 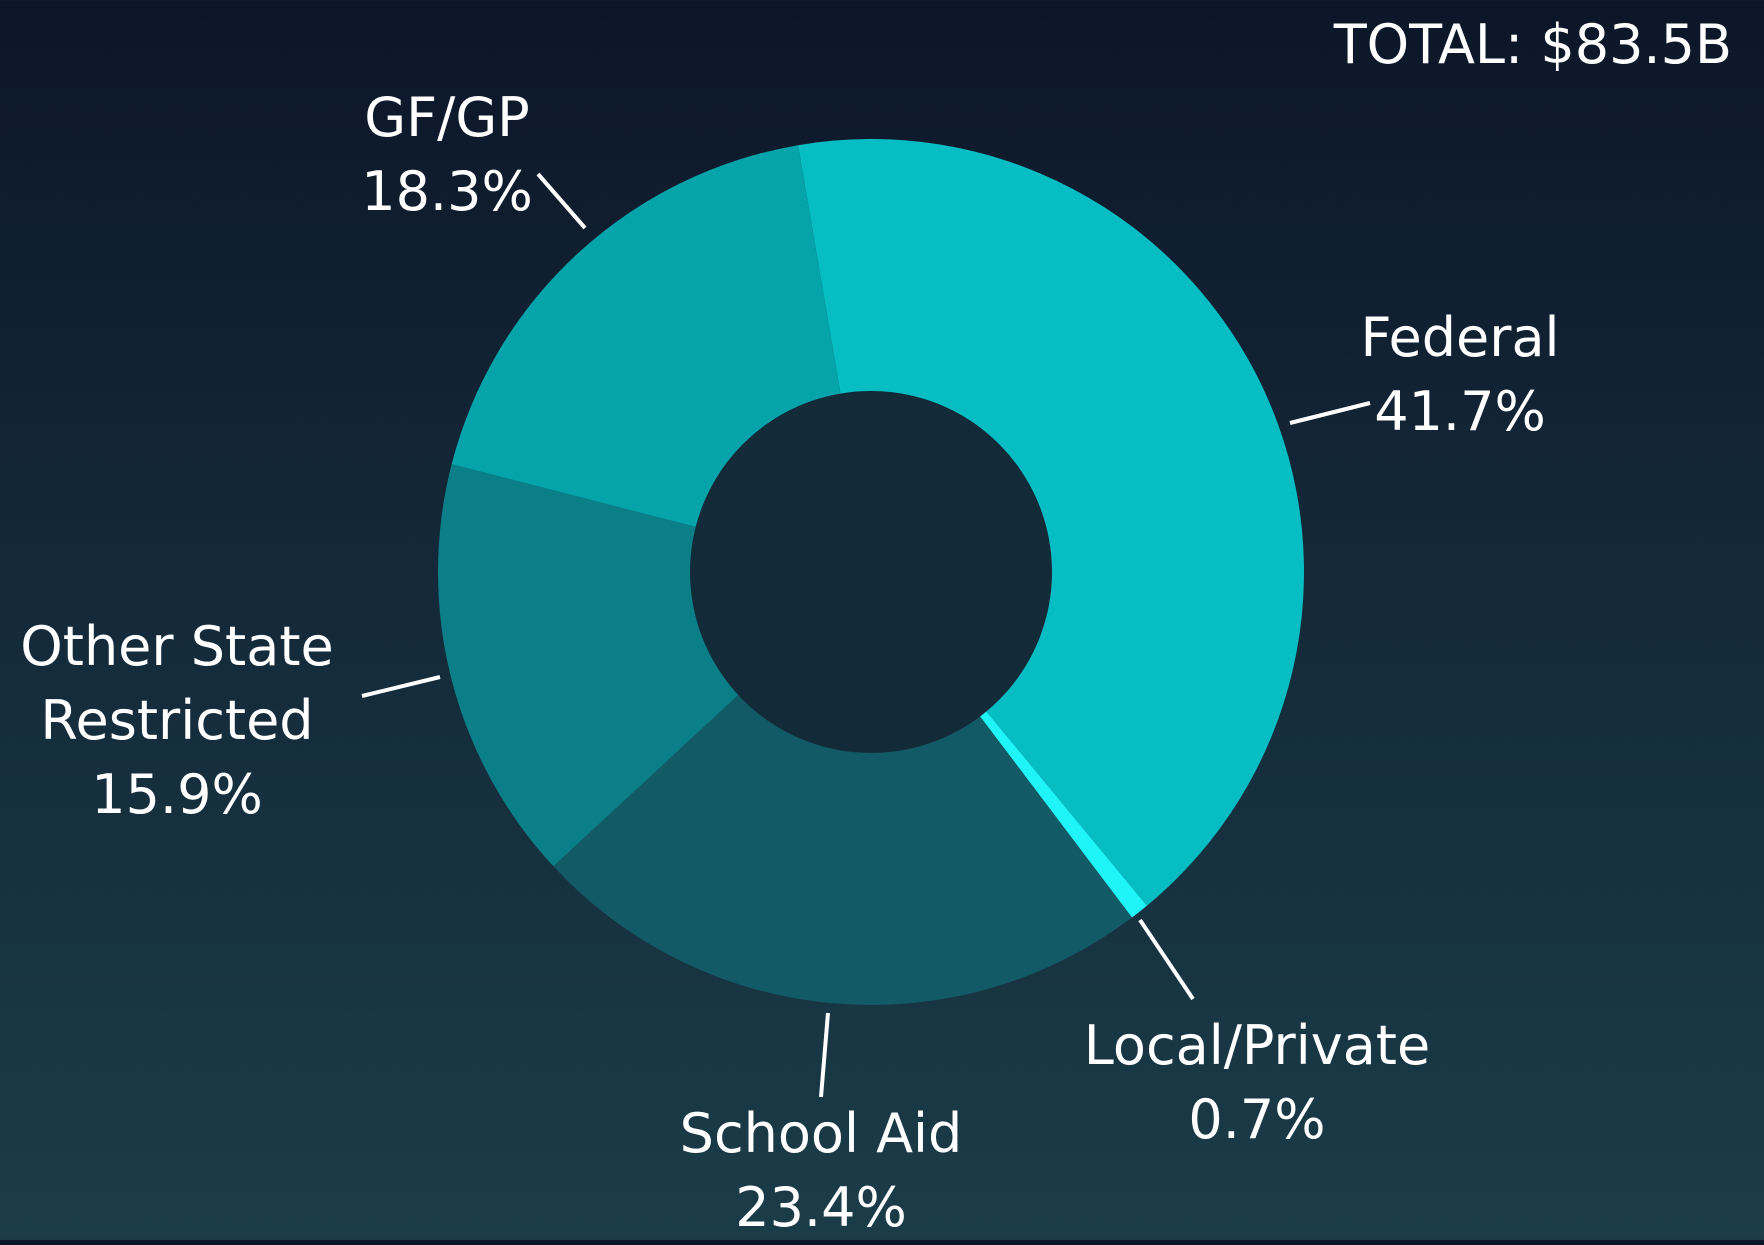 What do you see at coordinates (1532, 44) in the screenshot?
I see `total-label: TOTAL: $83.5B` at bounding box center [1532, 44].